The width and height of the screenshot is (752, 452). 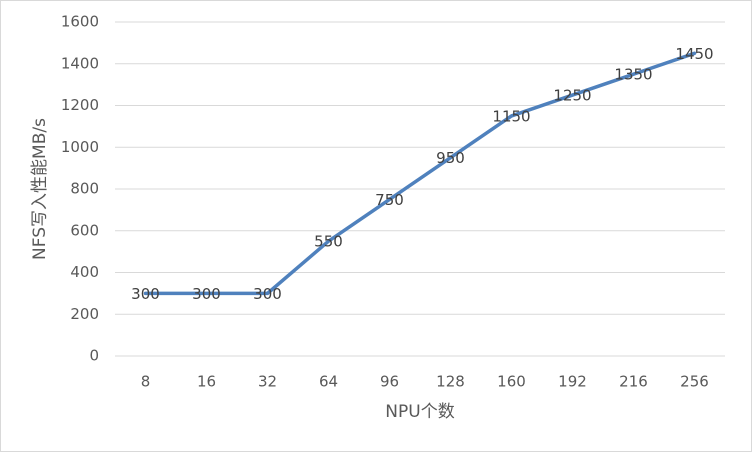 What do you see at coordinates (80, 22) in the screenshot?
I see `y-tick-label: 1600` at bounding box center [80, 22].